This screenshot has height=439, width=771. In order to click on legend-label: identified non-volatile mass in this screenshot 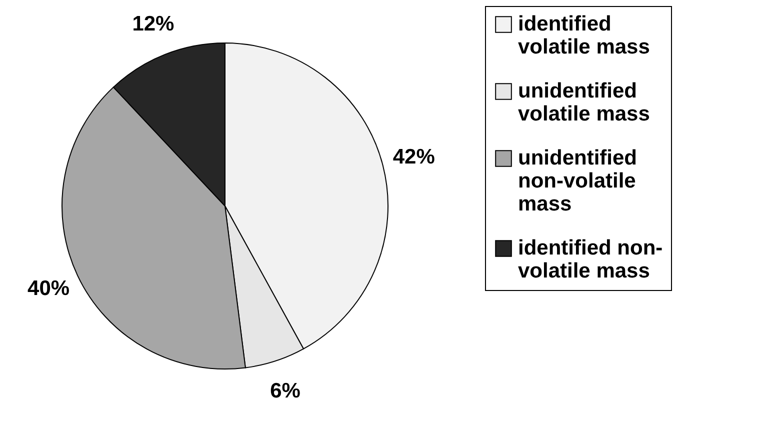, I will do `click(590, 259)`.